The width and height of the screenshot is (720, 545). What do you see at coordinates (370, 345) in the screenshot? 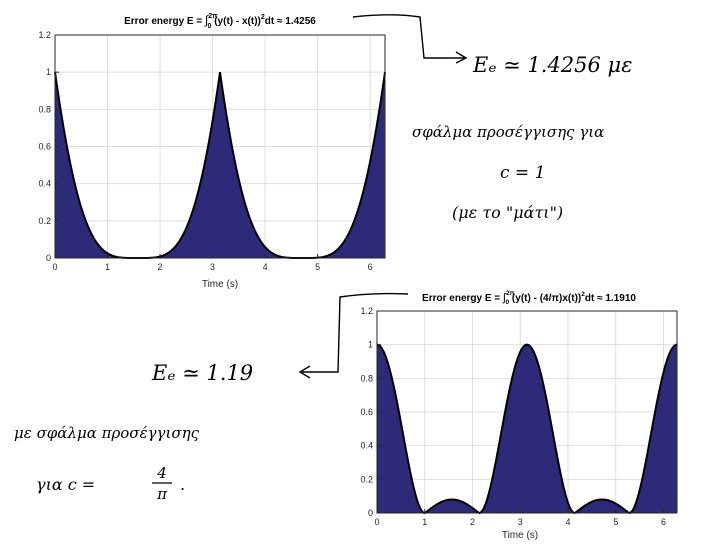
I see `chart-2-ytick-label: 1` at bounding box center [370, 345].